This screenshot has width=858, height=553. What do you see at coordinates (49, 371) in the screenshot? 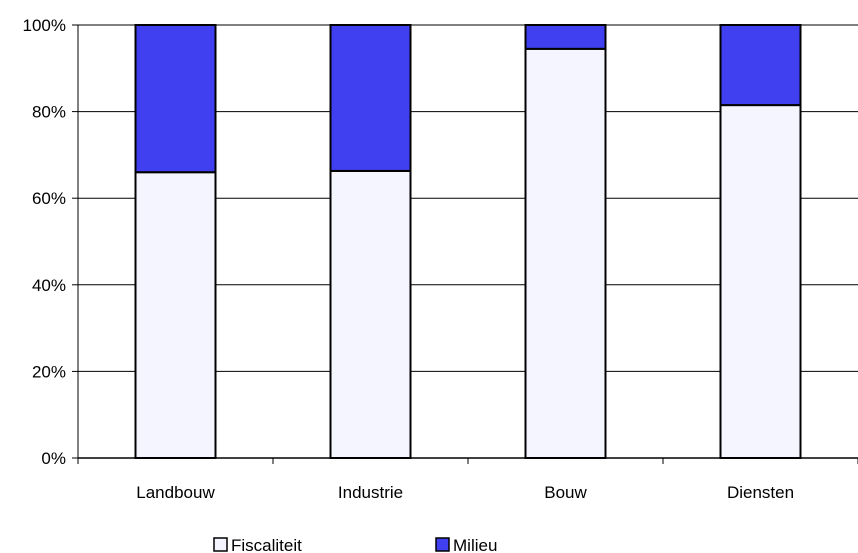
I see `y-tick-label: 20%` at bounding box center [49, 371].